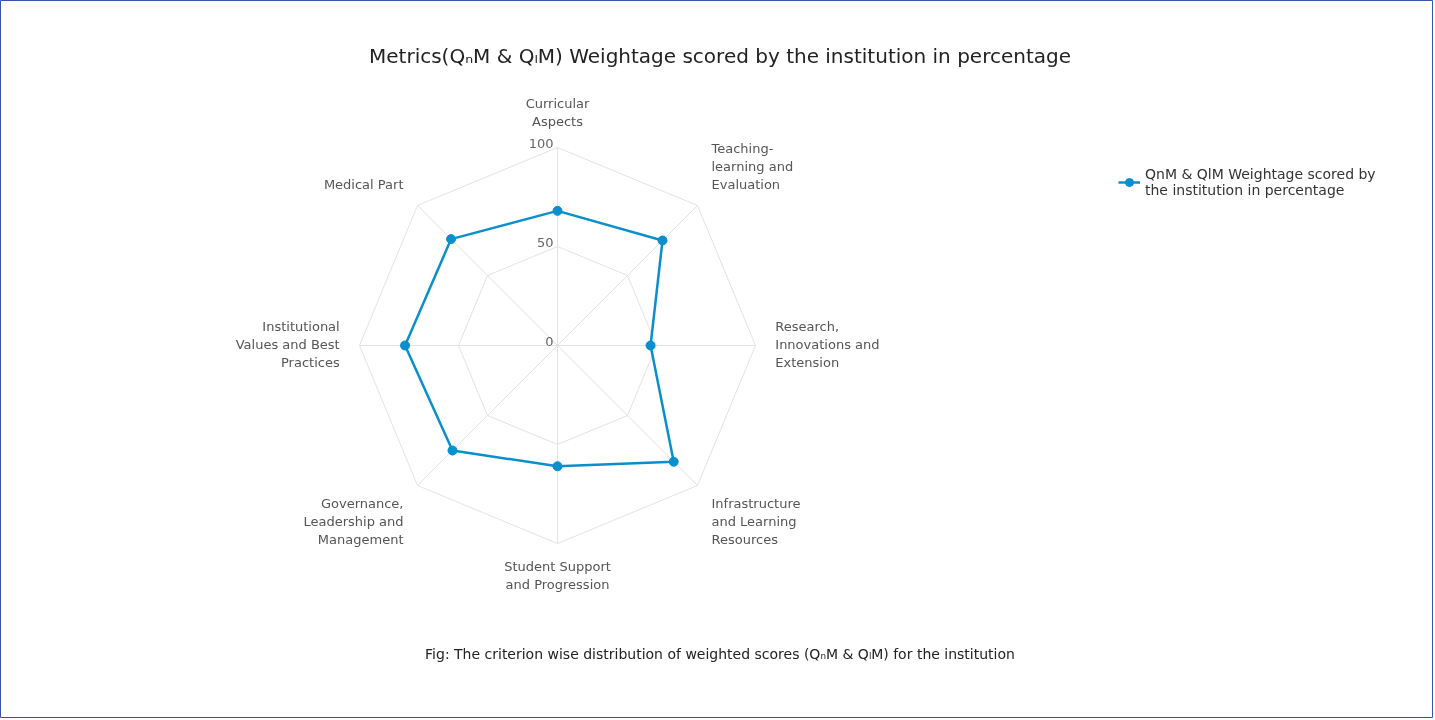 The image size is (1435, 720). Describe the element at coordinates (720, 653) in the screenshot. I see `text: Fig: The criterion wise distribution of weighted scores (QₙM & QₗM) for the institution` at that location.